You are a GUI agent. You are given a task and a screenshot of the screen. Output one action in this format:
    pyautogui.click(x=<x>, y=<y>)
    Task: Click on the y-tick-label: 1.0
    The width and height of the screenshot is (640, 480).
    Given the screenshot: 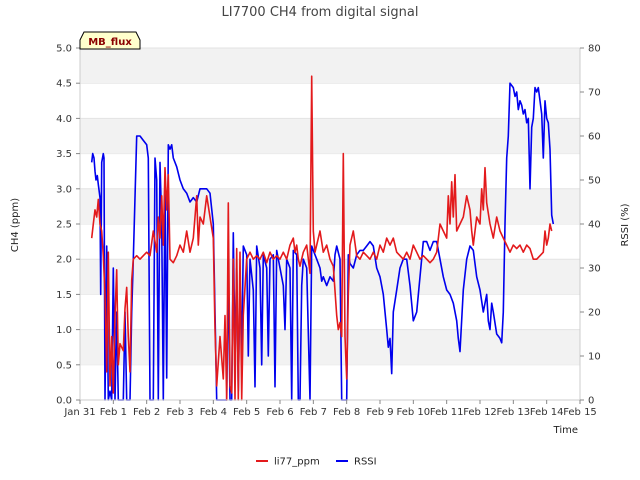 What is the action you would take?
    pyautogui.click(x=64, y=330)
    